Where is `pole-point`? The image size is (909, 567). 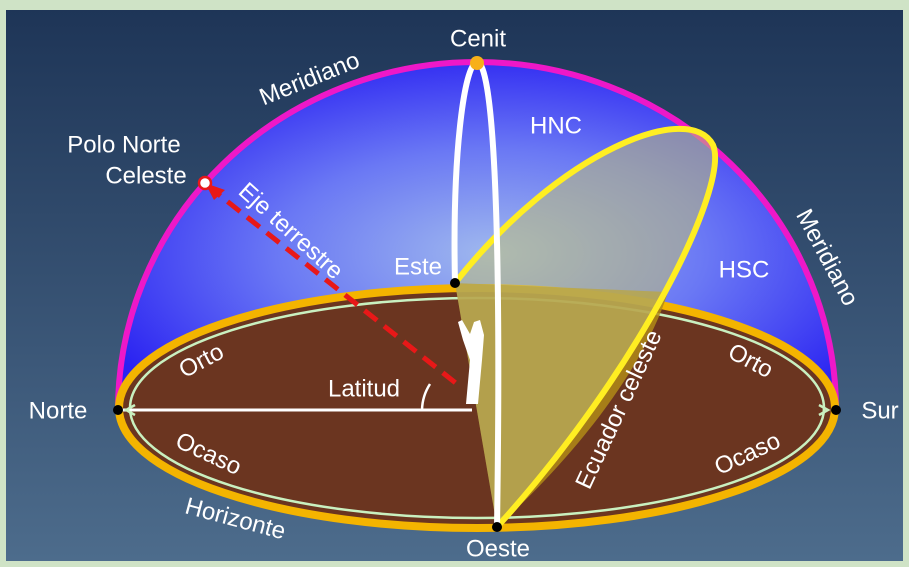
pole-point is located at coordinates (205, 183).